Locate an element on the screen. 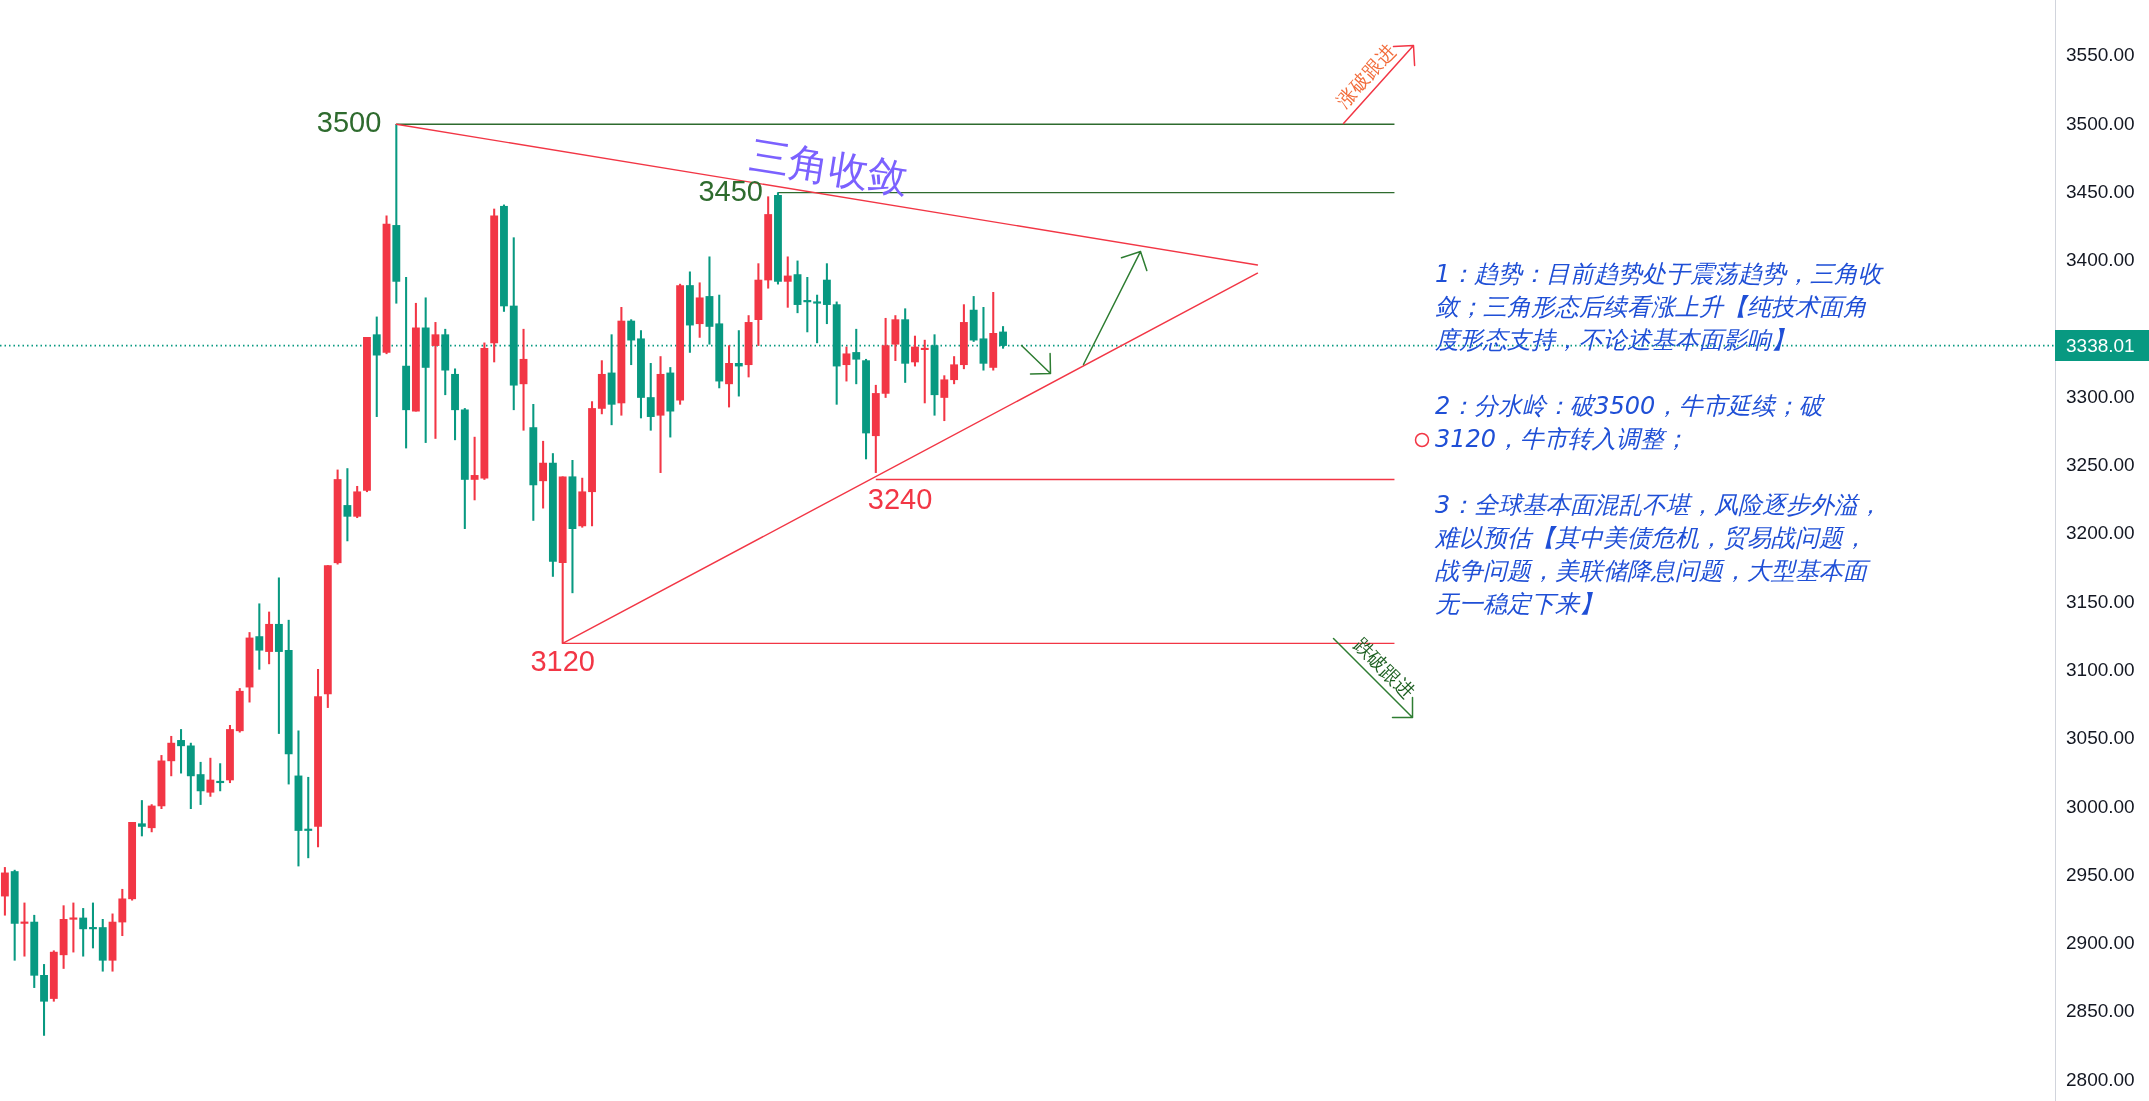 The image size is (2149, 1101). y-tick-label: 3250.00 is located at coordinates (2100, 465).